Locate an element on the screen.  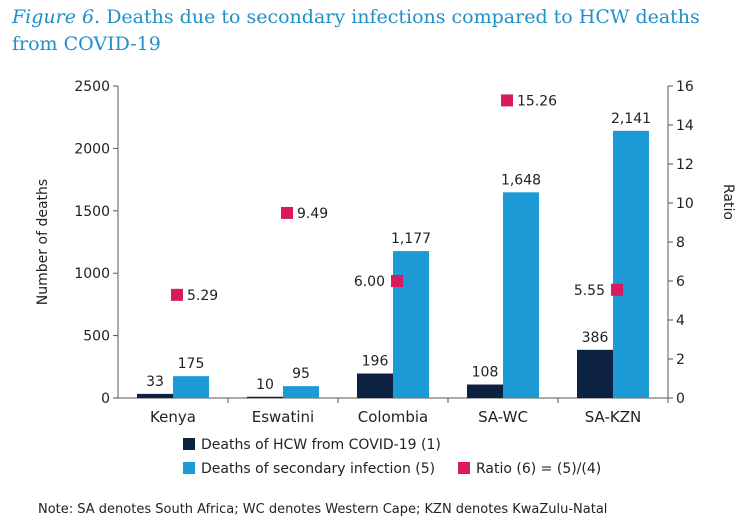
data-label-hcw: 196 is located at coordinates (375, 362).